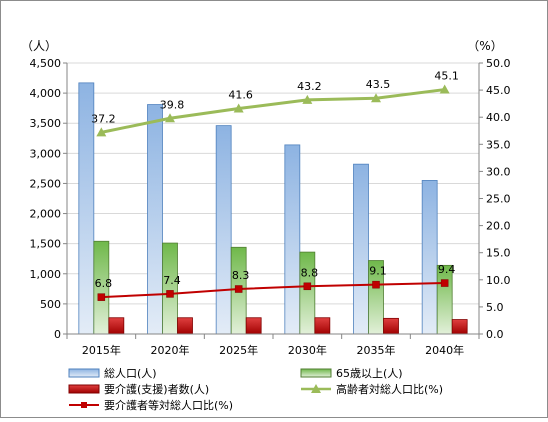 This screenshot has width=548, height=422. Describe the element at coordinates (310, 272) in the screenshot. I see `data-label-care-ratio: 8.8` at that location.